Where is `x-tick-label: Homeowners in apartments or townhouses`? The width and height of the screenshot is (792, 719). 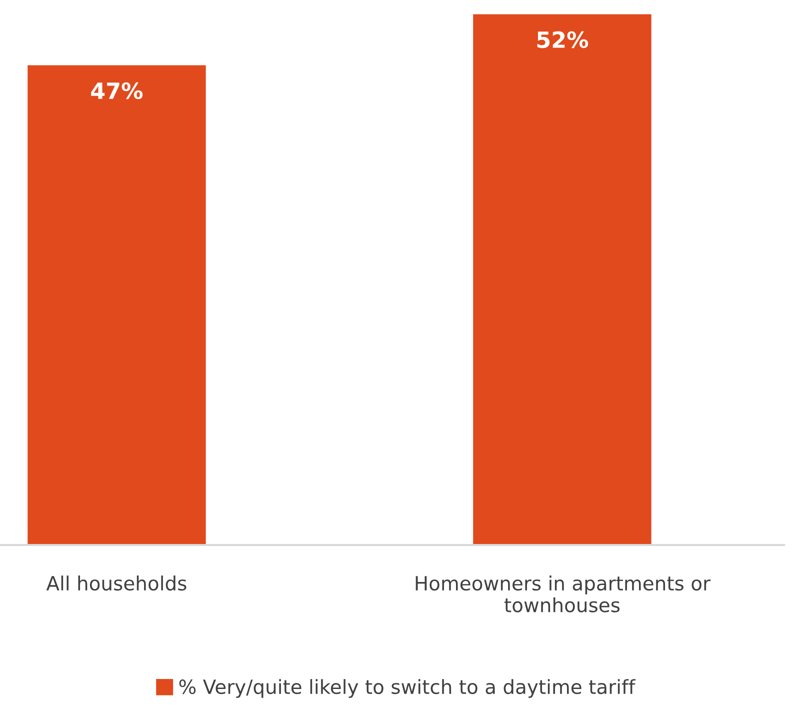 x-tick-label: Homeowners in apartments or townhouses is located at coordinates (563, 594).